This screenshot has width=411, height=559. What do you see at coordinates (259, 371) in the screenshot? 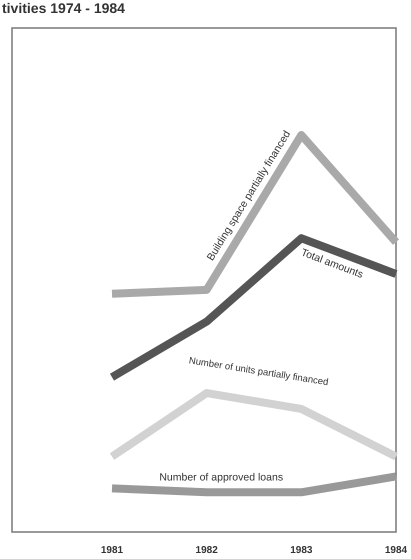
I see `text: Number of units partially financed` at bounding box center [259, 371].